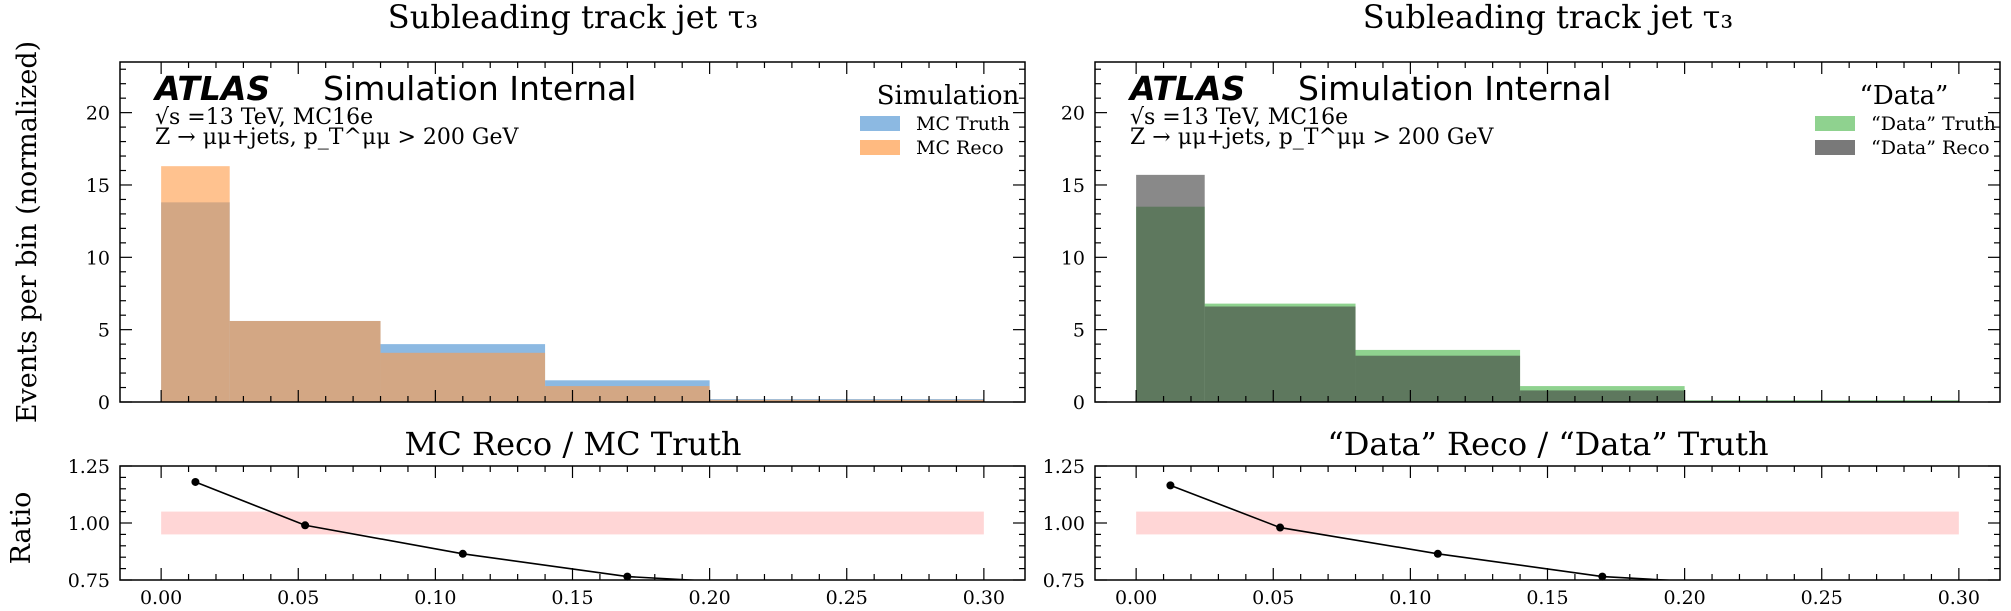  I want to click on legend-label: “Data” Reco, so click(1930, 148).